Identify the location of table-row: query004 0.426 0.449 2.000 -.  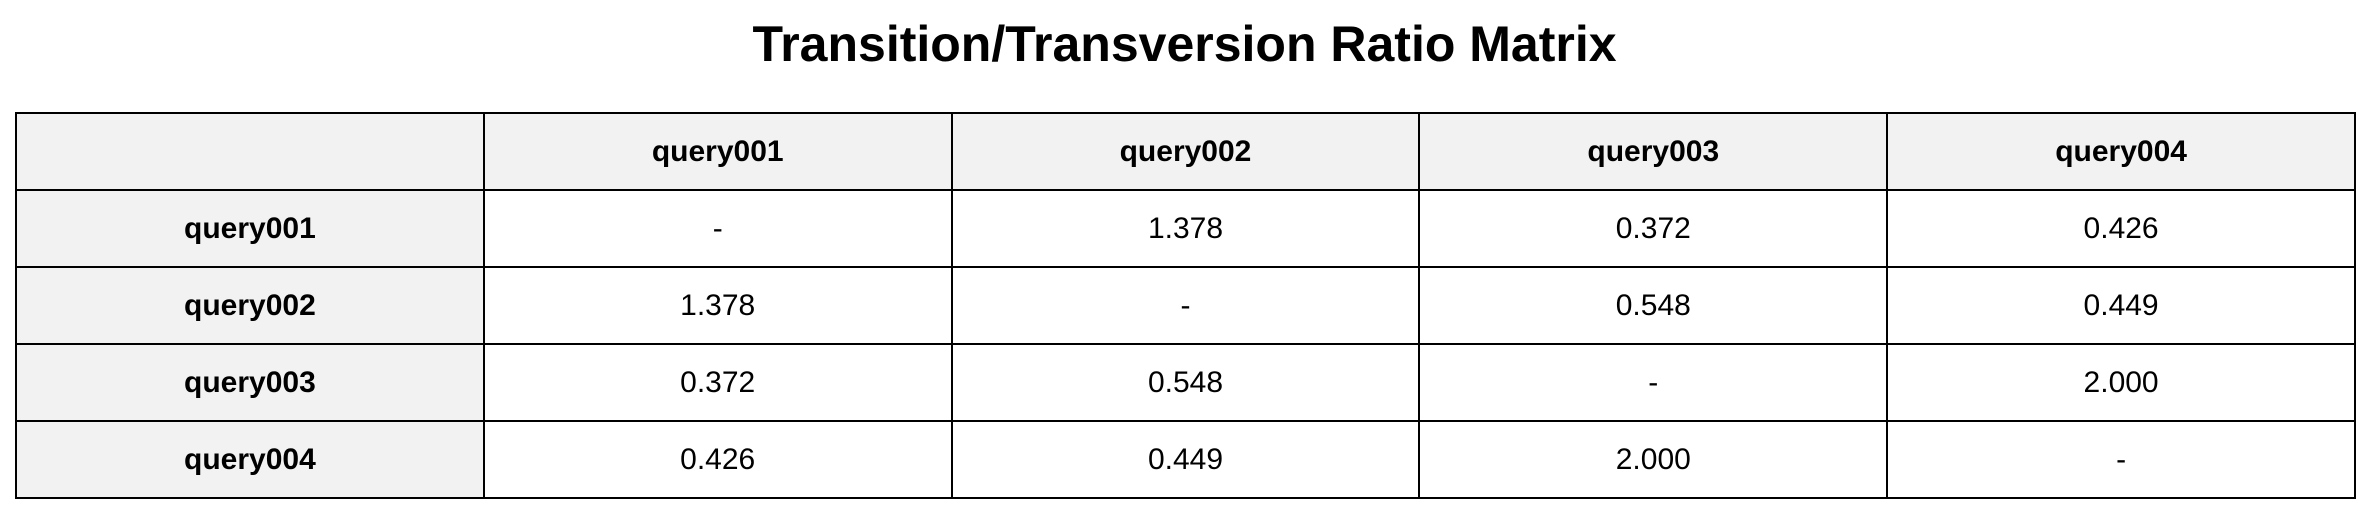
(1185, 459).